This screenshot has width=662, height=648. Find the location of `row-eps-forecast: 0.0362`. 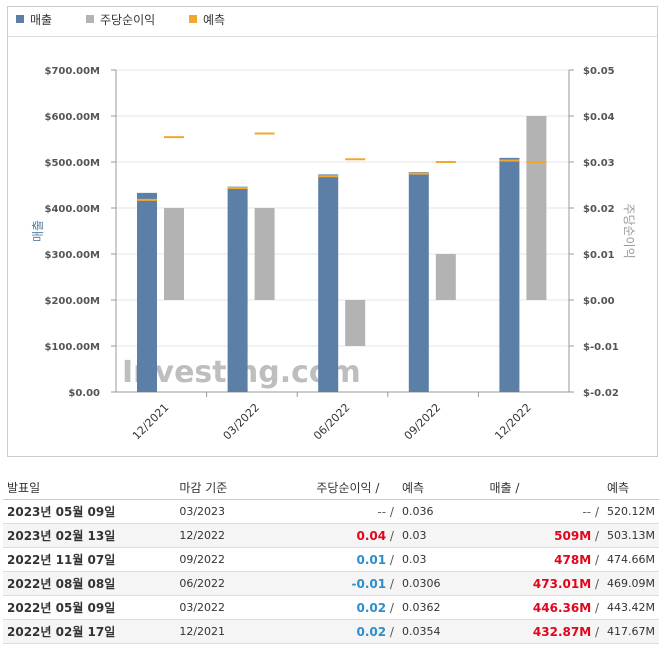

row-eps-forecast: 0.0362 is located at coordinates (441, 607).